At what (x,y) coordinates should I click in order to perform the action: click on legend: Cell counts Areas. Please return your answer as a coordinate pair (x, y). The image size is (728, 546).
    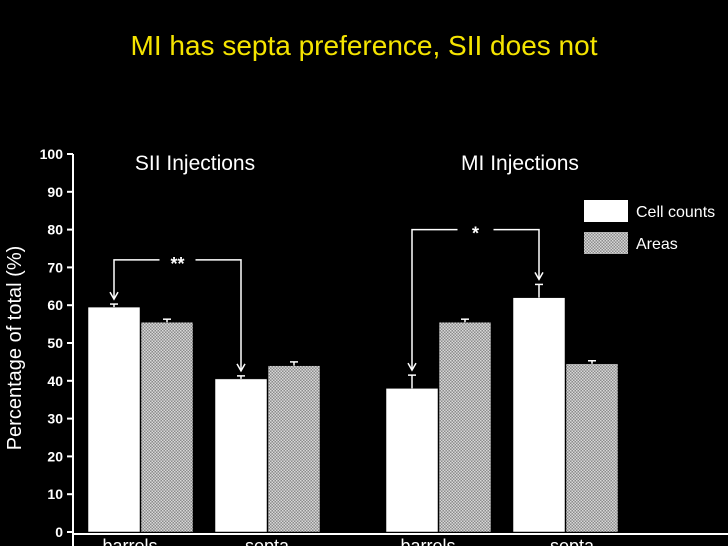
    Looking at the image, I should click on (649, 227).